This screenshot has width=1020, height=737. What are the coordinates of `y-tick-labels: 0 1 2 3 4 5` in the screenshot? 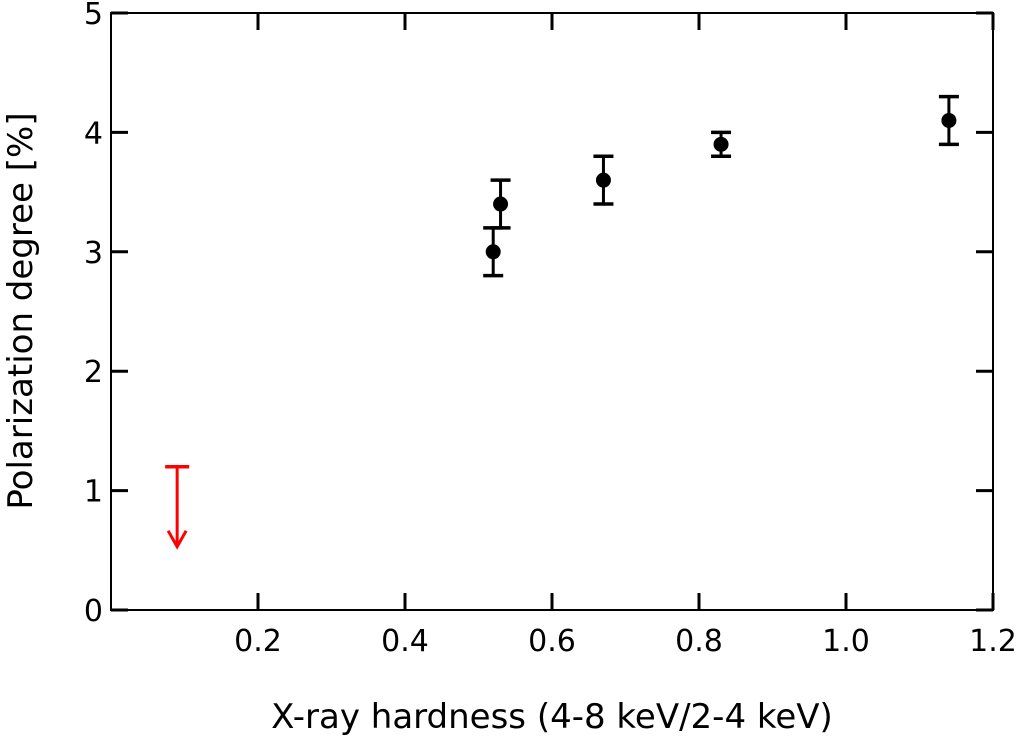 It's located at (93, 314).